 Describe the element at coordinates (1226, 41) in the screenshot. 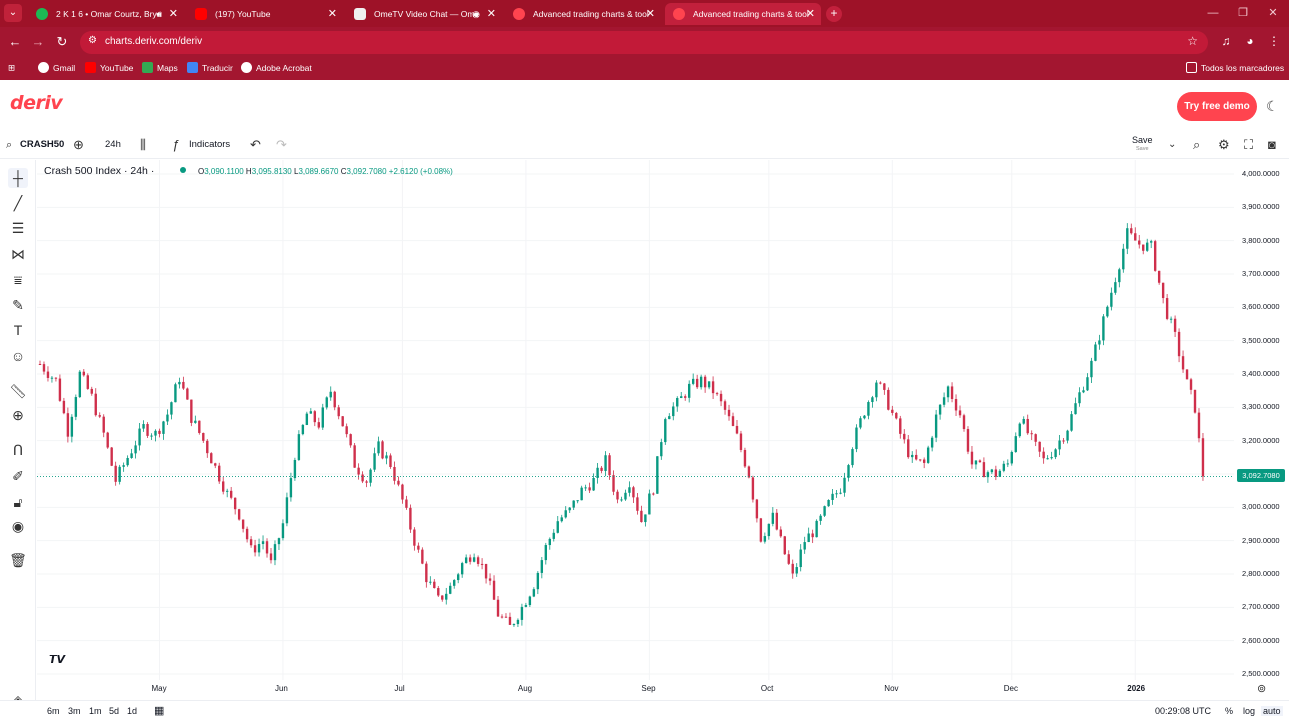

I see `media-controls-icon: ♫` at that location.